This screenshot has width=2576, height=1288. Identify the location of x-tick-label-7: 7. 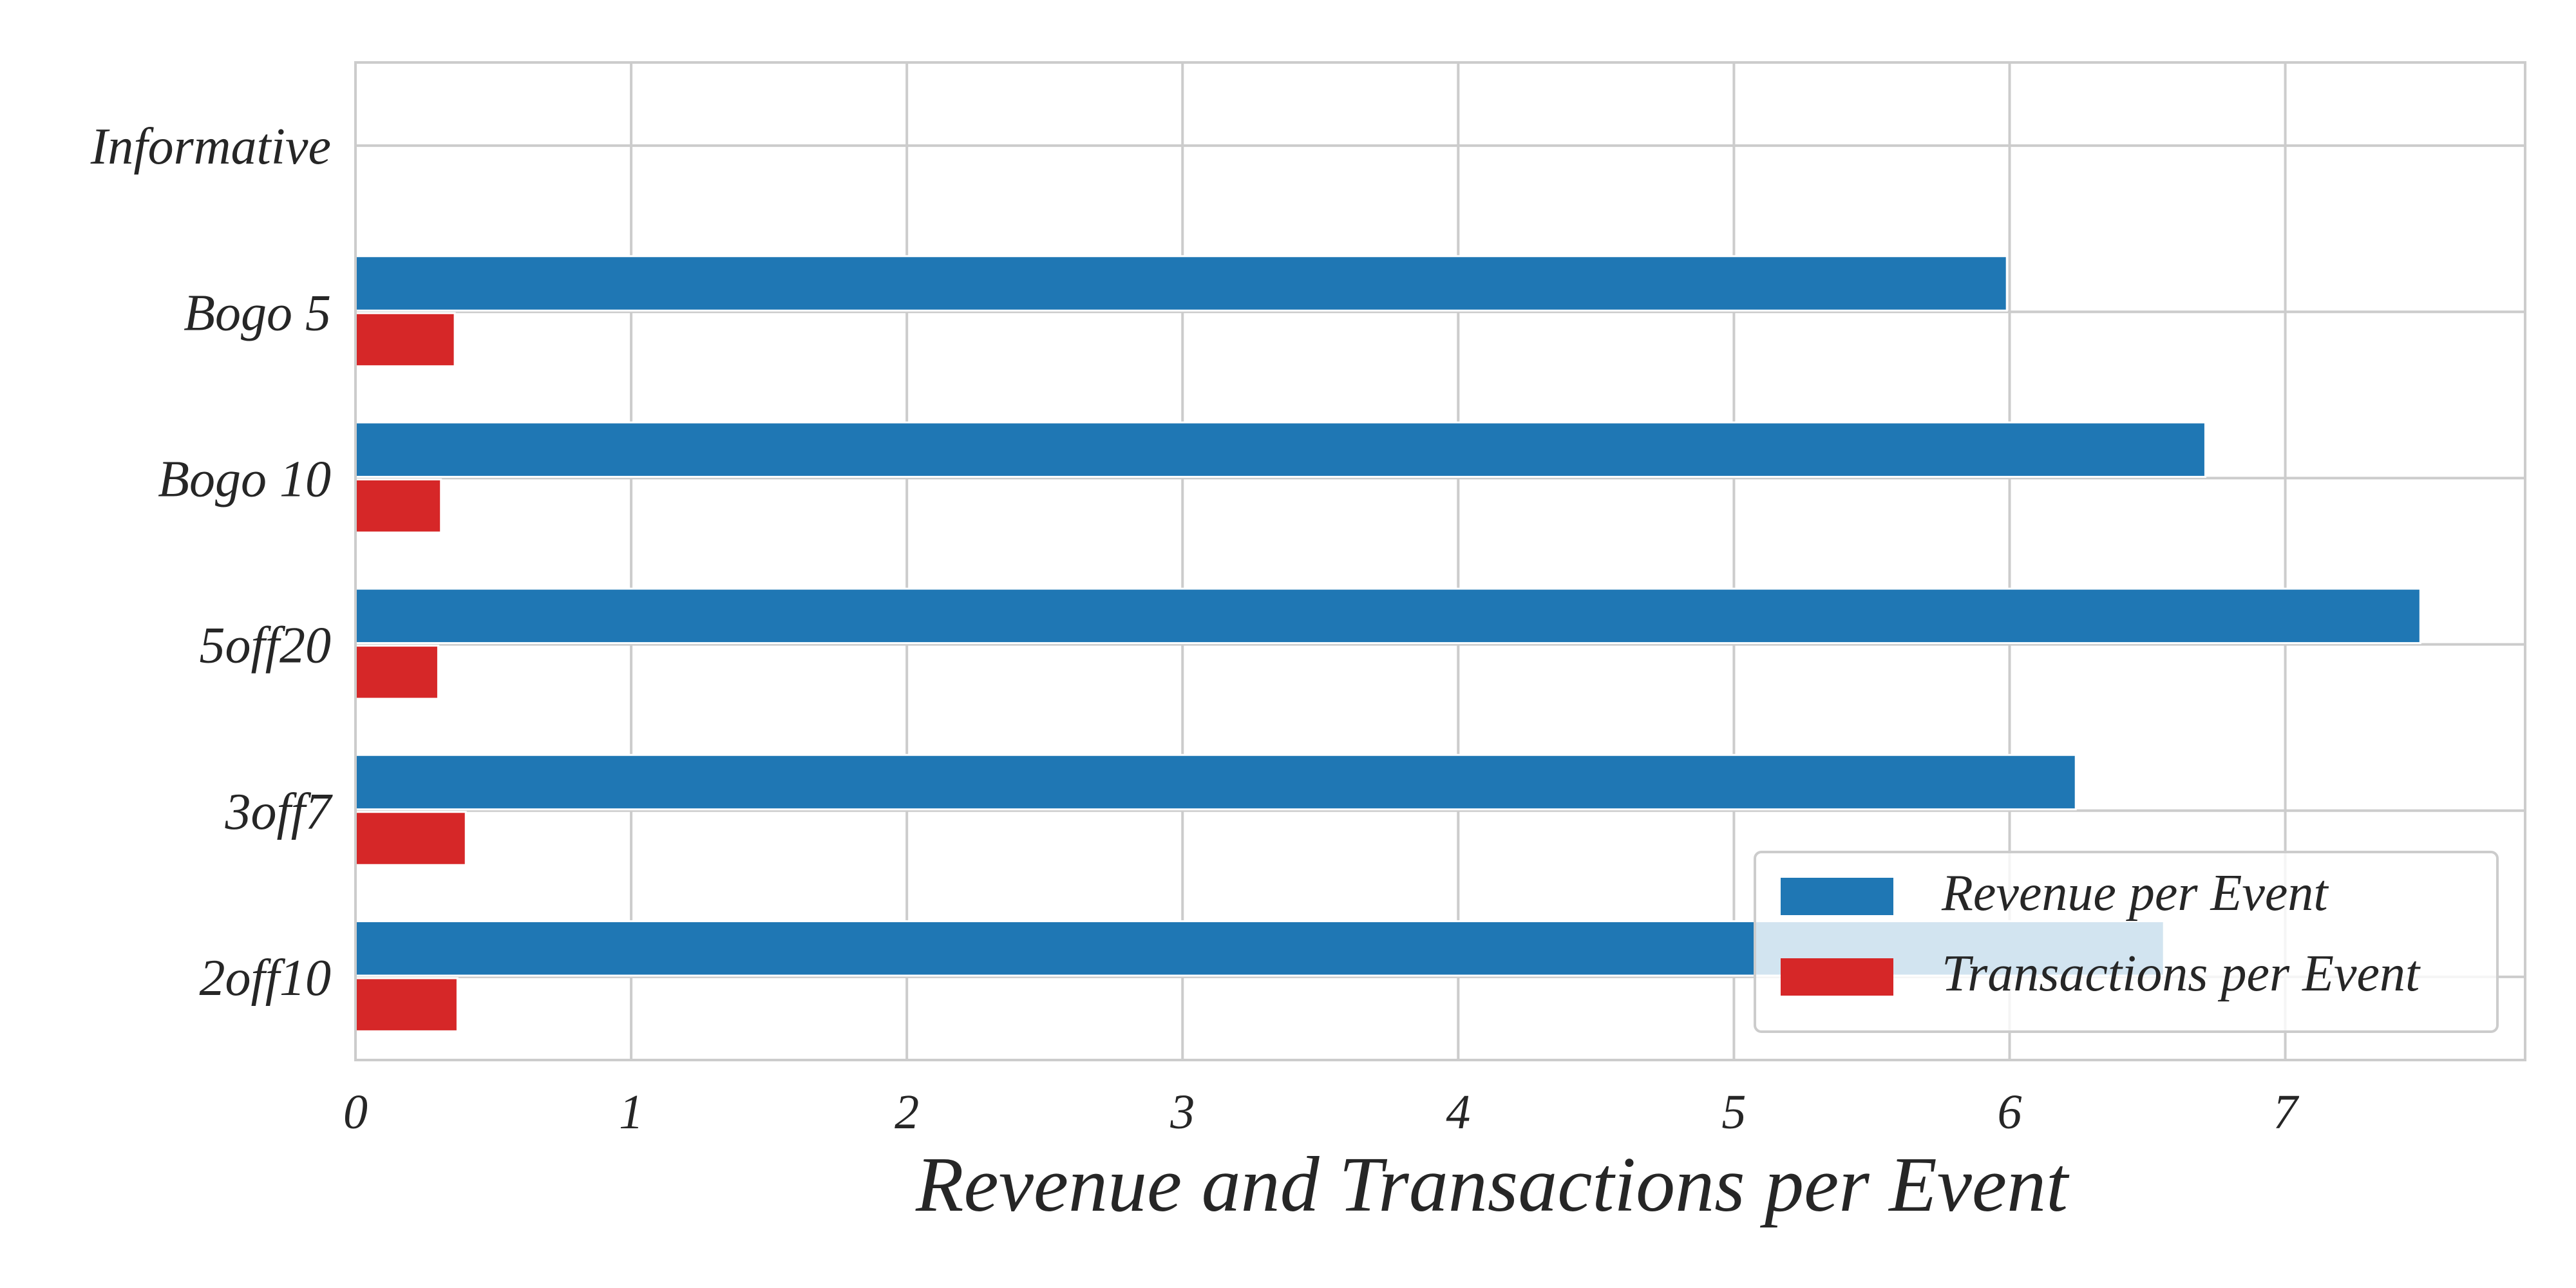
(2286, 1112).